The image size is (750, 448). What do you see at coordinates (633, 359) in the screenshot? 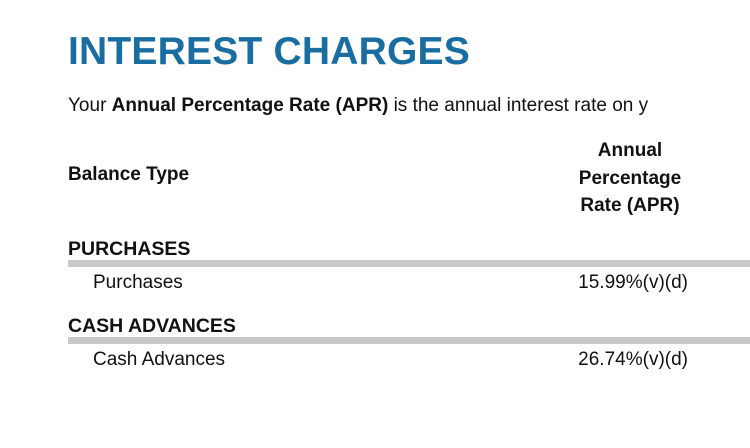
I see `row-apr-cash-advances: 26.74%(v)(d)` at bounding box center [633, 359].